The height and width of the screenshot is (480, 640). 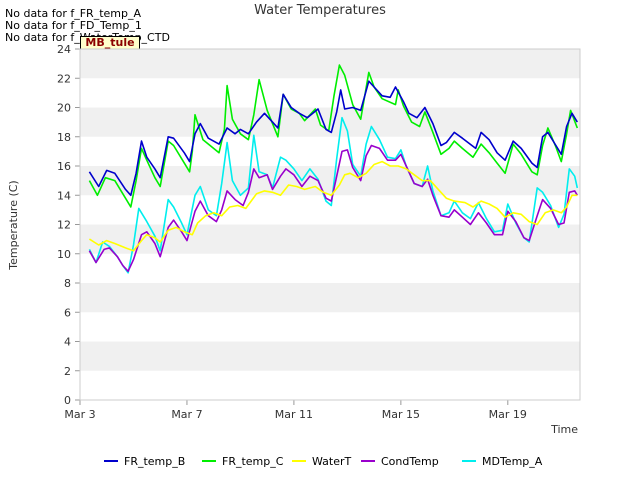 I want to click on x-tick-label: Mar 11, so click(x=294, y=414).